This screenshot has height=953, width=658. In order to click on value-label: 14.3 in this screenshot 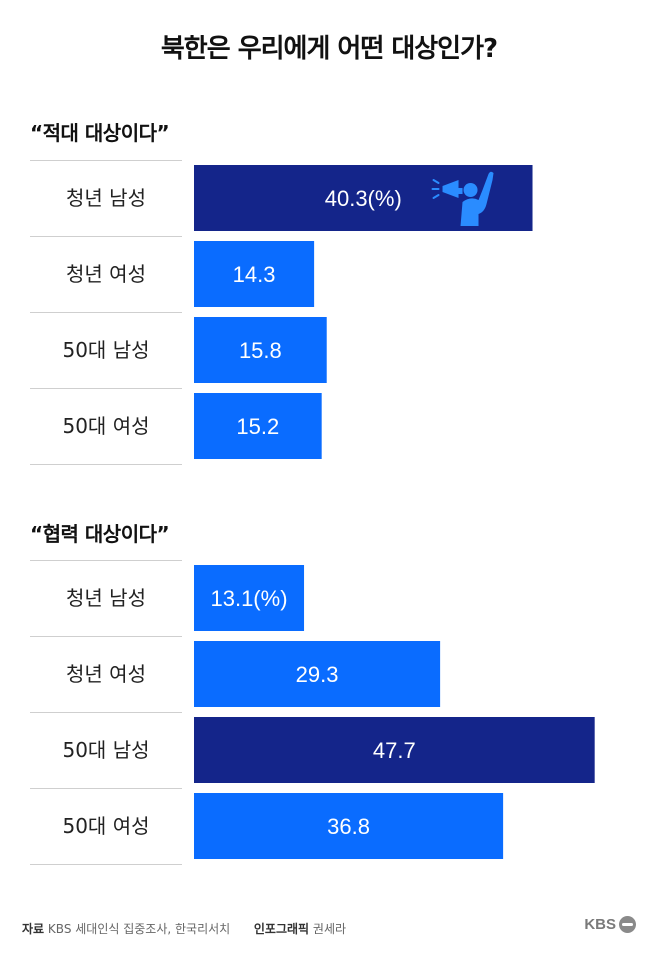, I will do `click(254, 274)`.